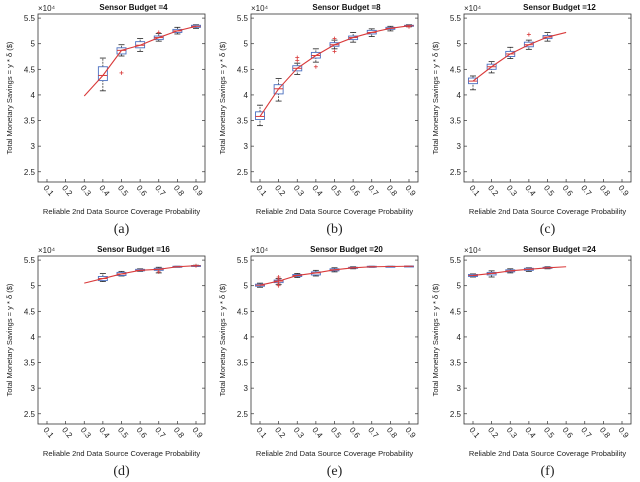 The image size is (640, 482). I want to click on panel-caption: (b), so click(334, 229).